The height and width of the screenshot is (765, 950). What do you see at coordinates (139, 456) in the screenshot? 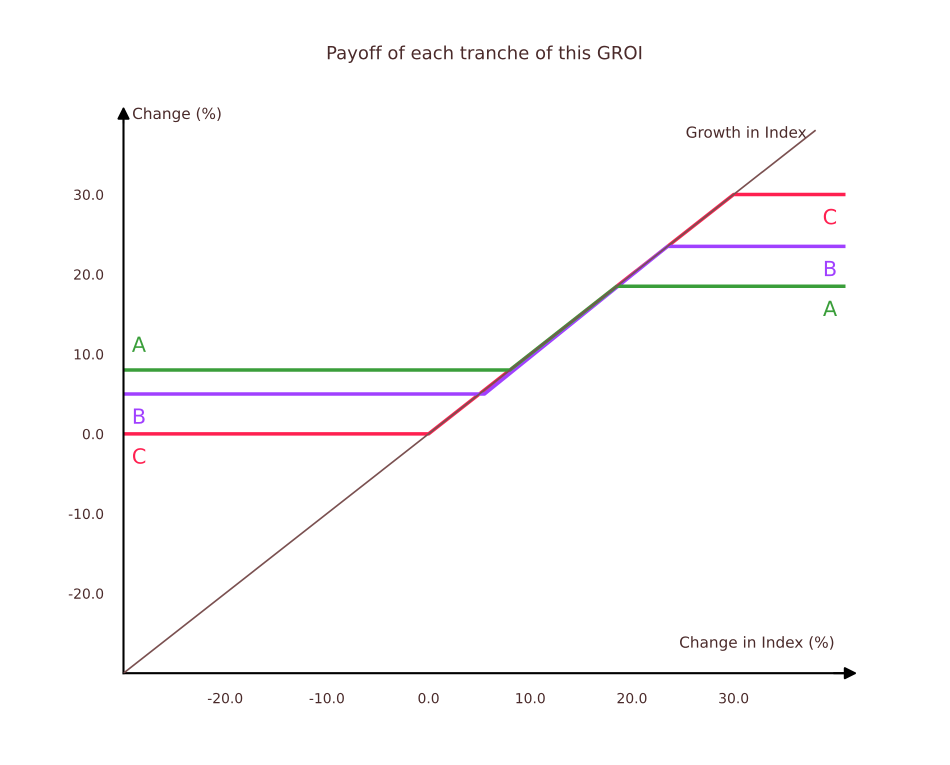
I see `series-label: C` at bounding box center [139, 456].